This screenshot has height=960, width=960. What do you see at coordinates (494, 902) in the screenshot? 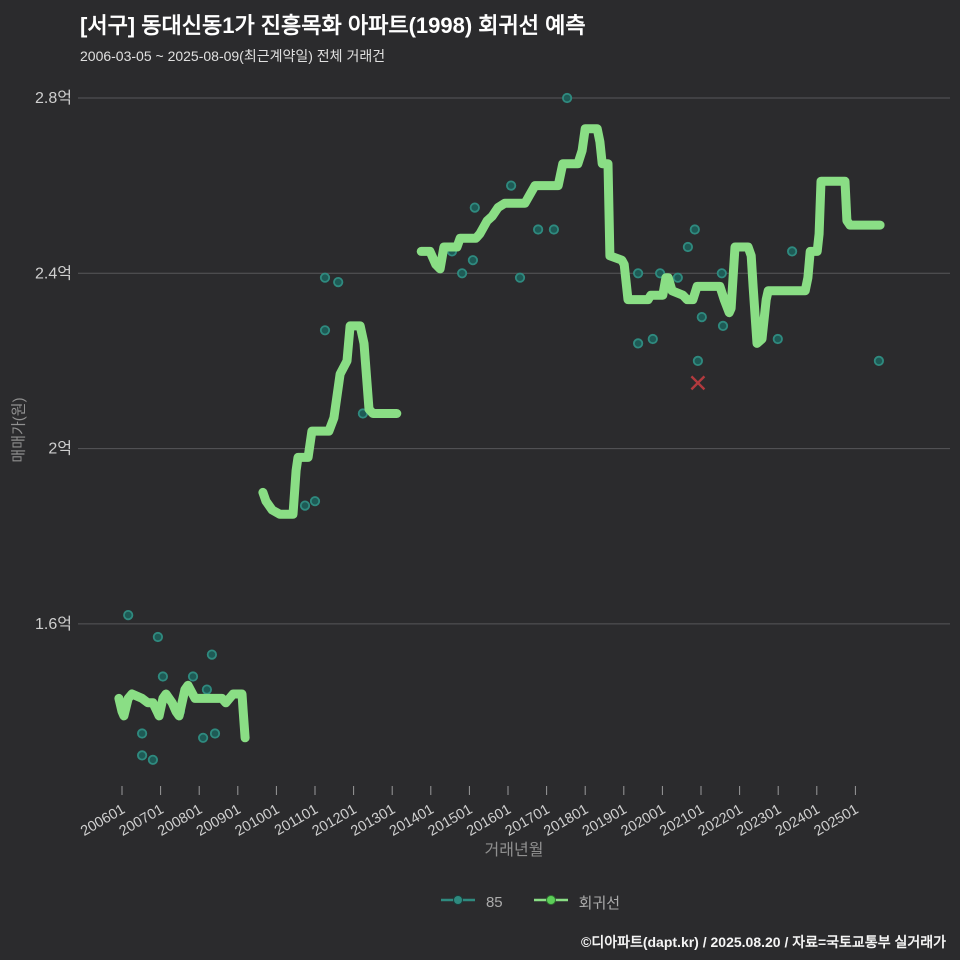
I see `legend-item-label: 85` at bounding box center [494, 902].